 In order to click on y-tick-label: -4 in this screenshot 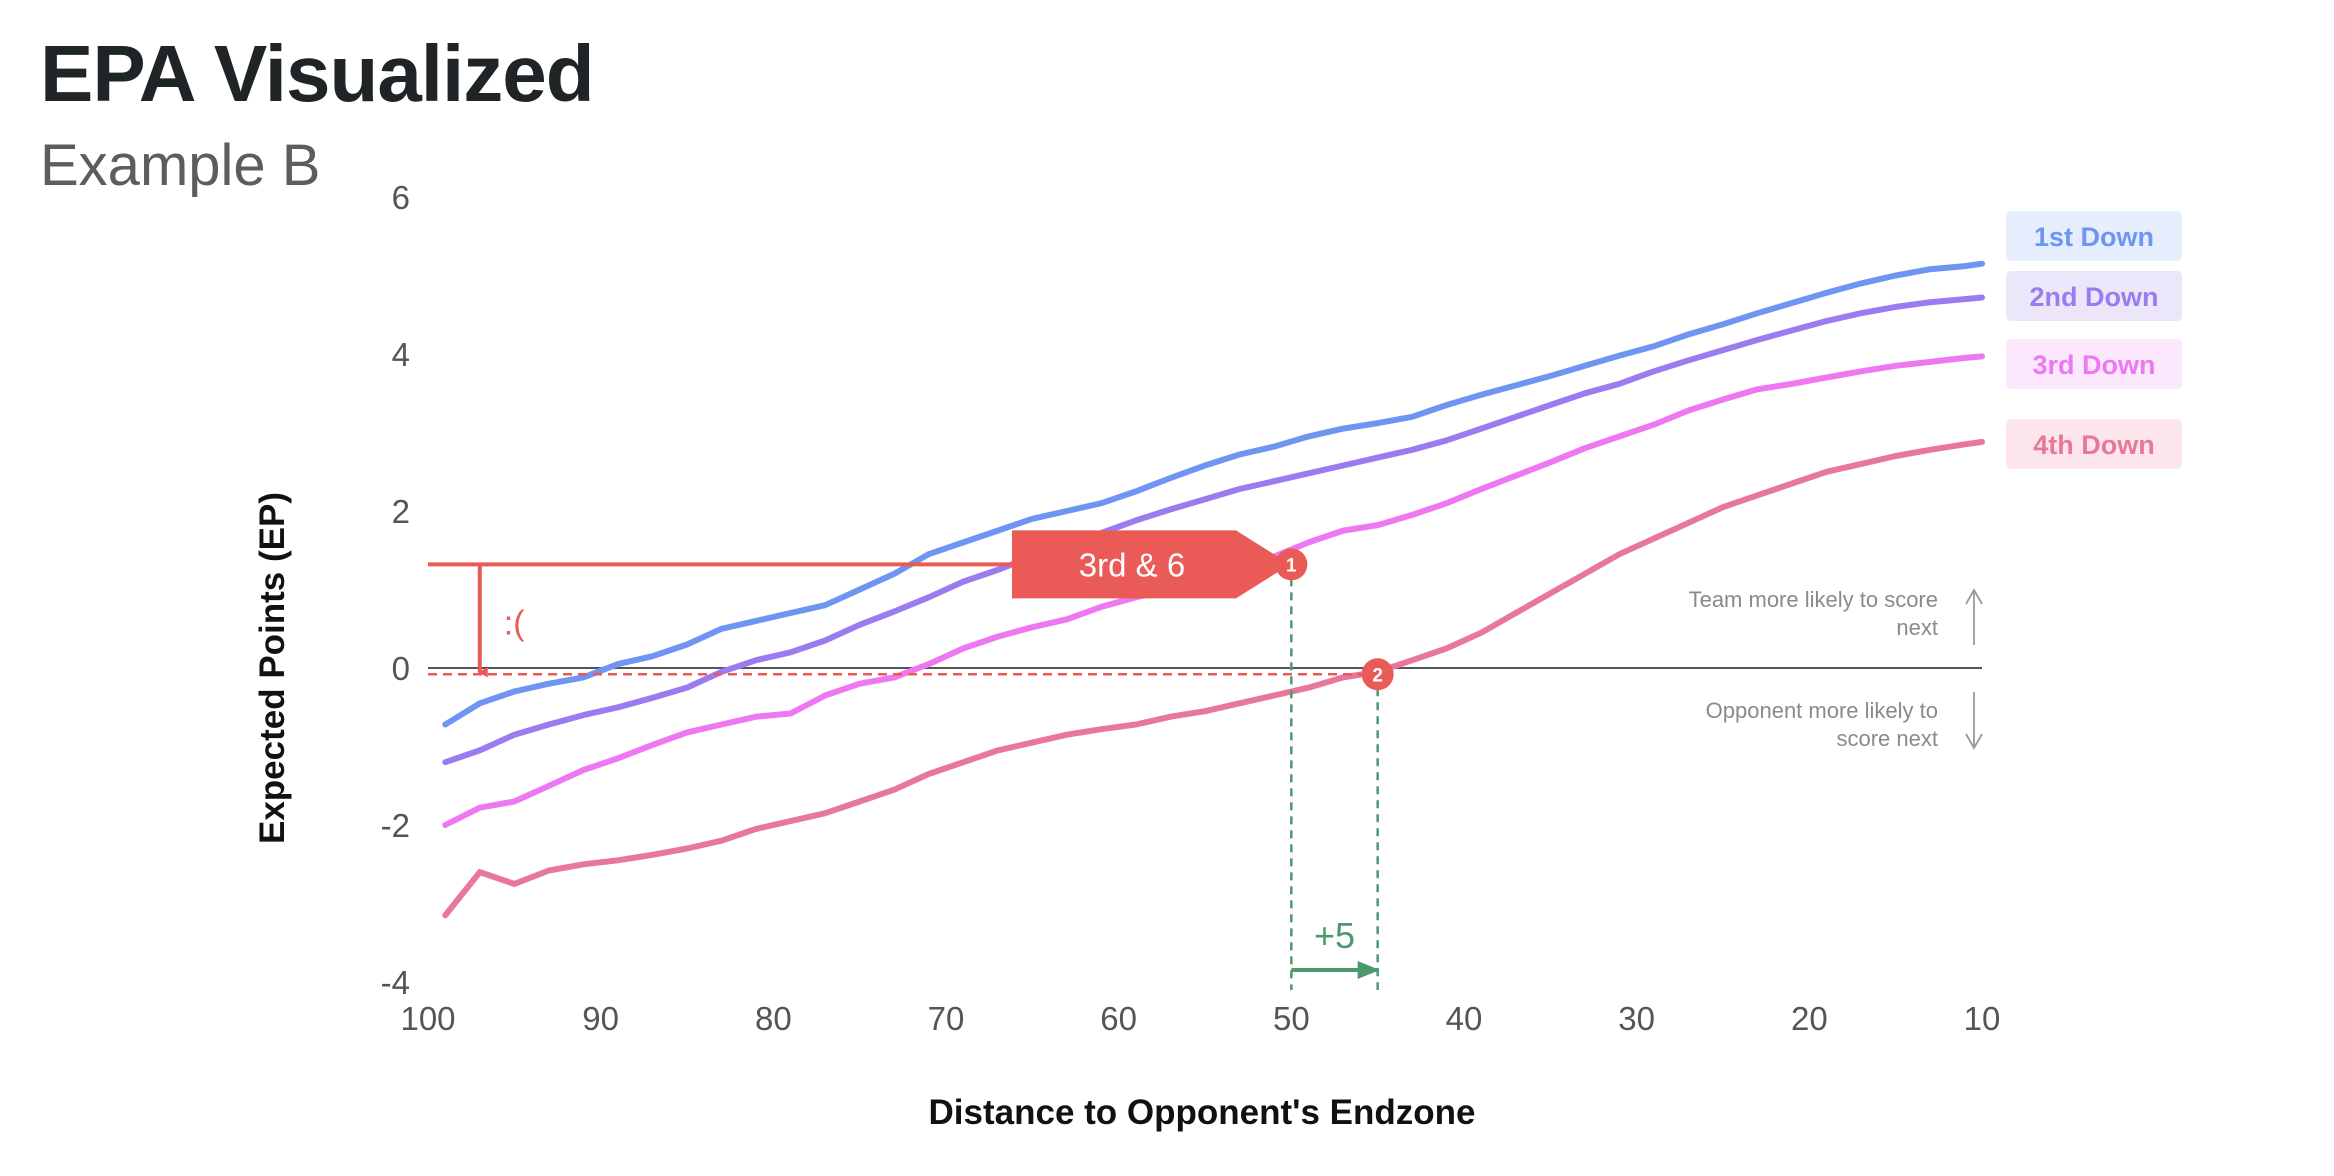, I will do `click(395, 982)`.